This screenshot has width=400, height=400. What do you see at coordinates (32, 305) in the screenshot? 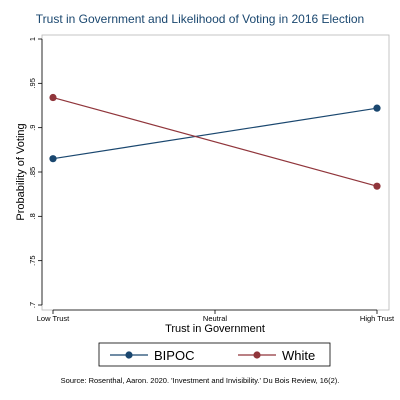
I see `y-tick-label: .7` at bounding box center [32, 305].